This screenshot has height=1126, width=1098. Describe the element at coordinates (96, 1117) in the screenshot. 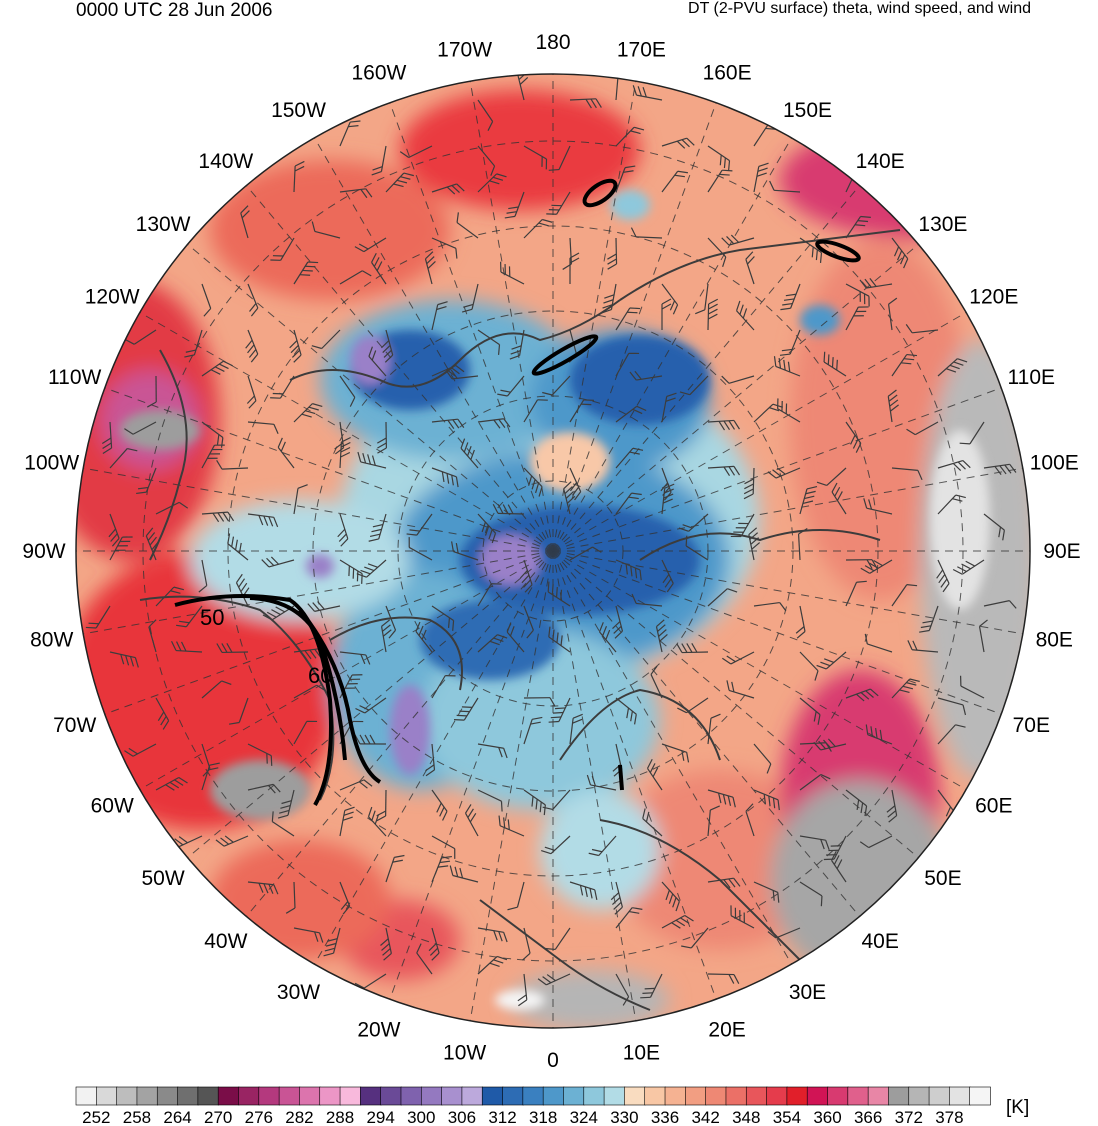

I see `colorbar-tick-label: 252` at that location.